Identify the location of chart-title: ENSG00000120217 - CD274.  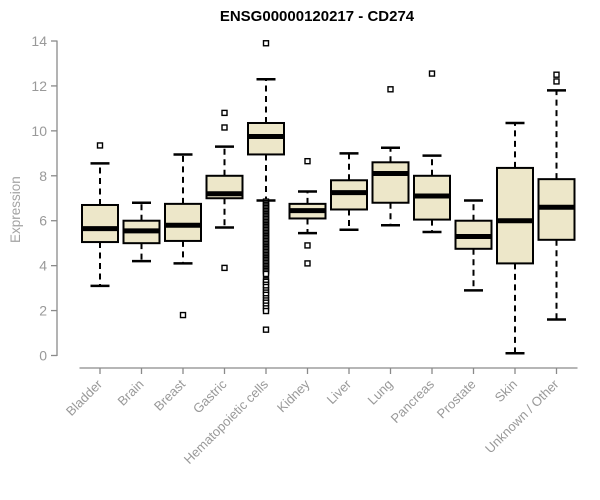
(317, 16).